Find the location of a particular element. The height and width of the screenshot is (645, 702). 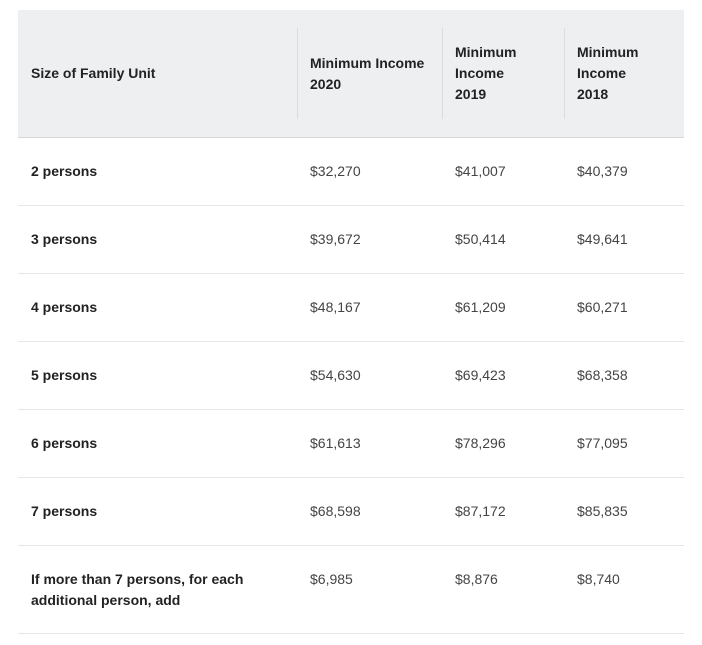

cell-income-2018: $40,379 is located at coordinates (602, 171).